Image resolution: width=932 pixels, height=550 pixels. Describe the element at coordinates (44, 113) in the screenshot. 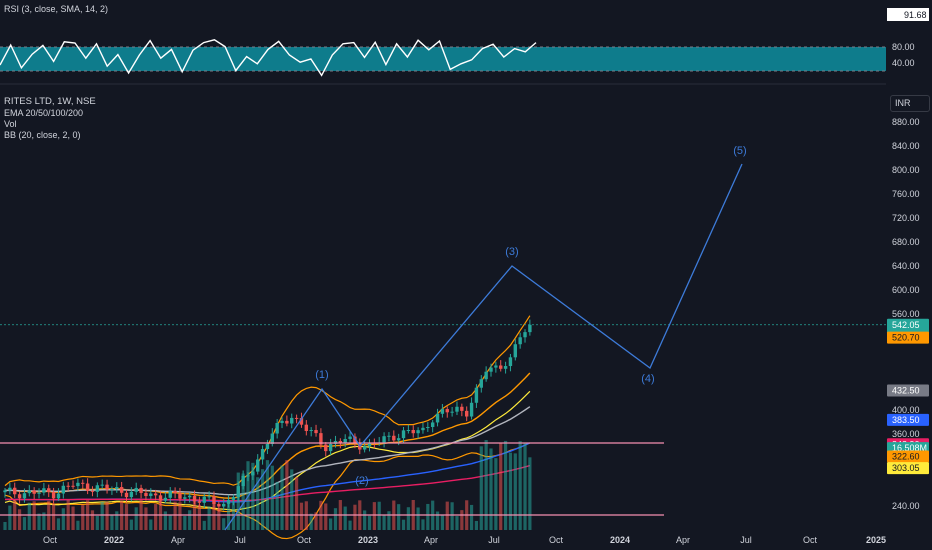

I see `ema-legend: EMA 20/50/100/200` at that location.